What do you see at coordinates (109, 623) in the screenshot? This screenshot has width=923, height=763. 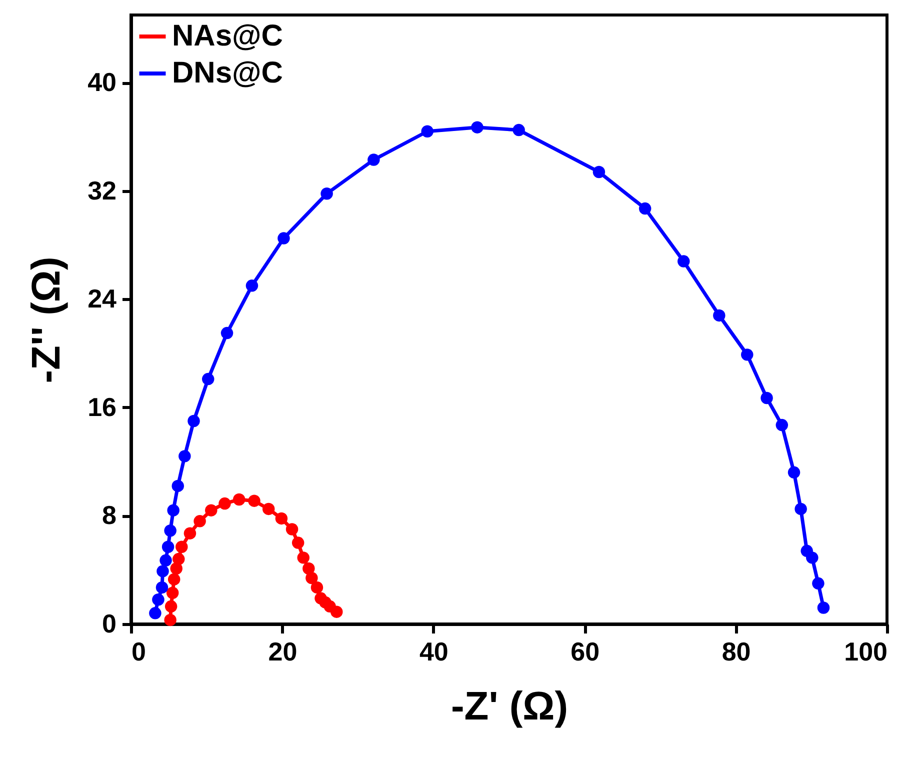 I see `y-tick-label: 0` at bounding box center [109, 623].